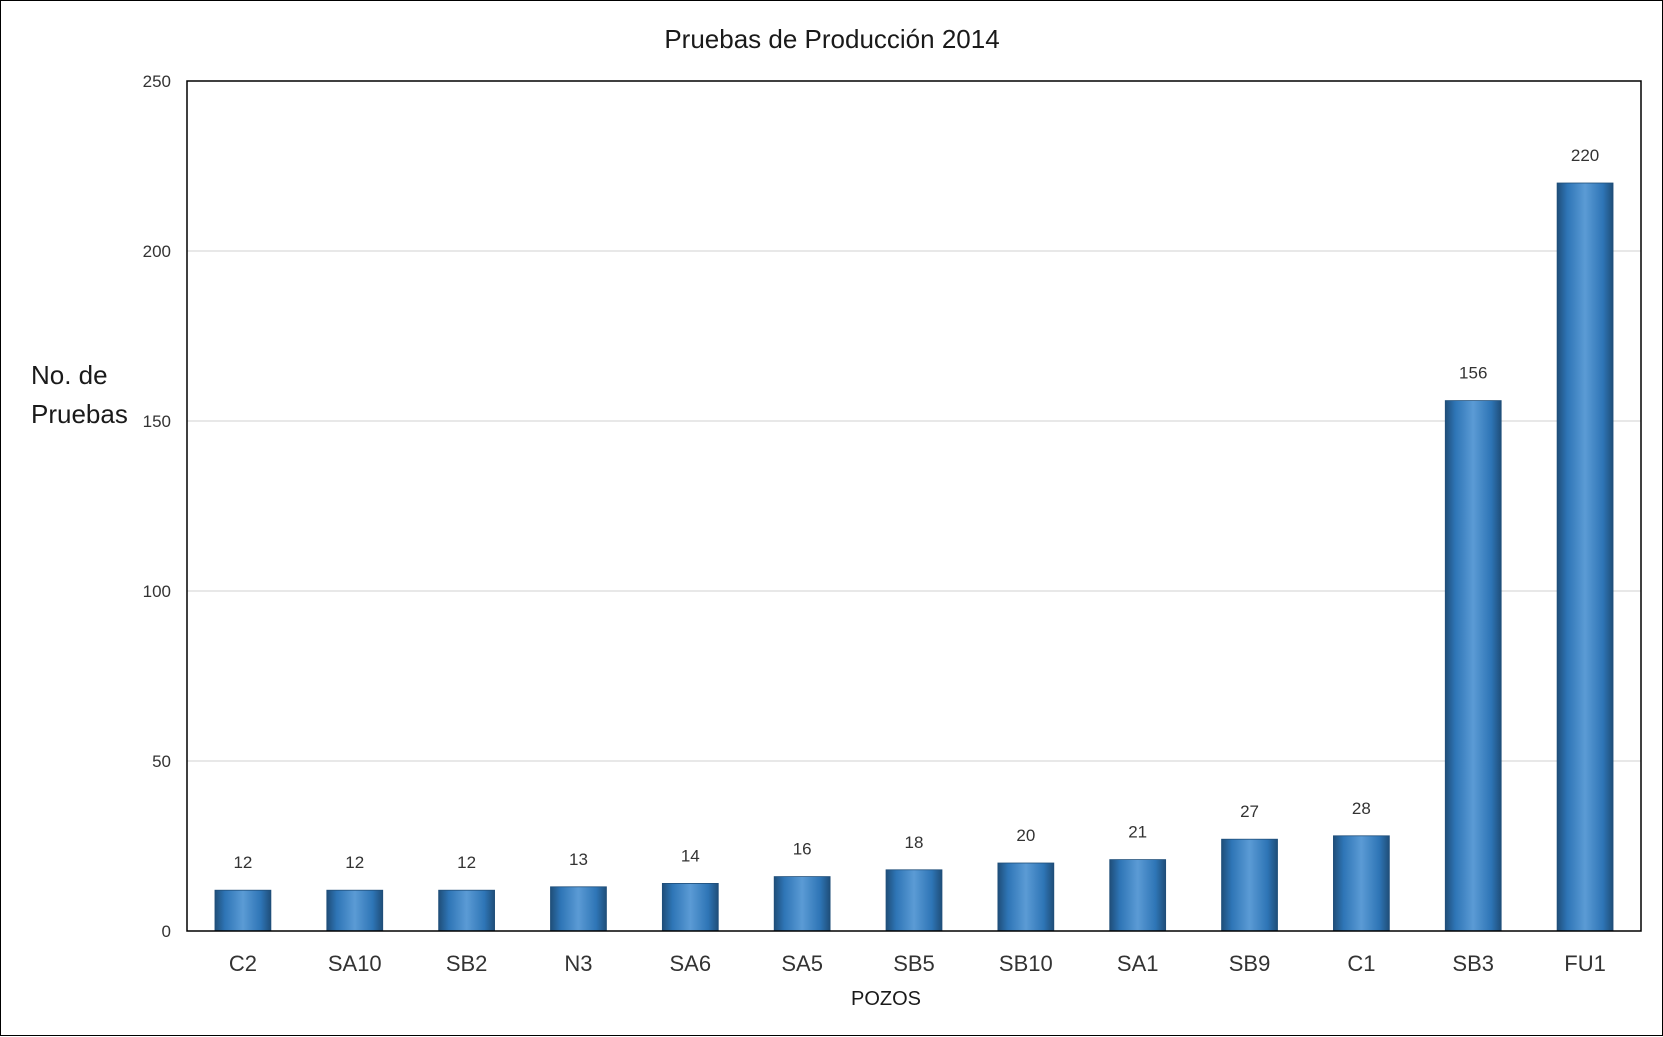  What do you see at coordinates (1585, 155) in the screenshot?
I see `data-label-fu1: 220` at bounding box center [1585, 155].